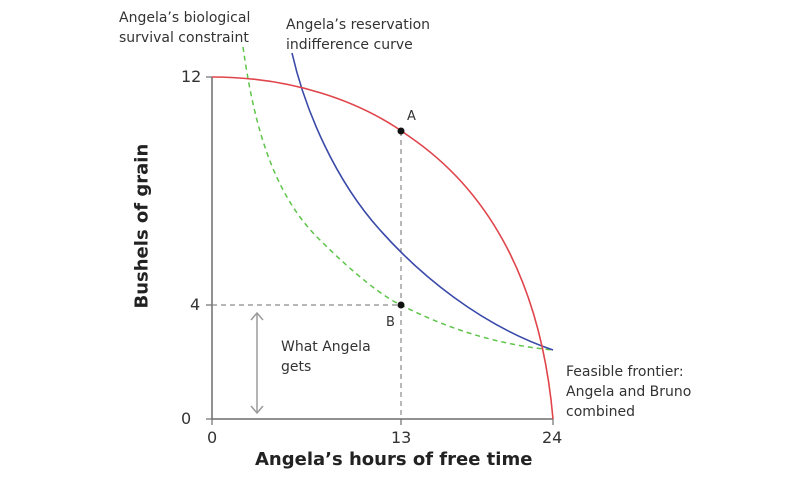  I want to click on reservation-label-line1: Angela’s reservation, so click(358, 25).